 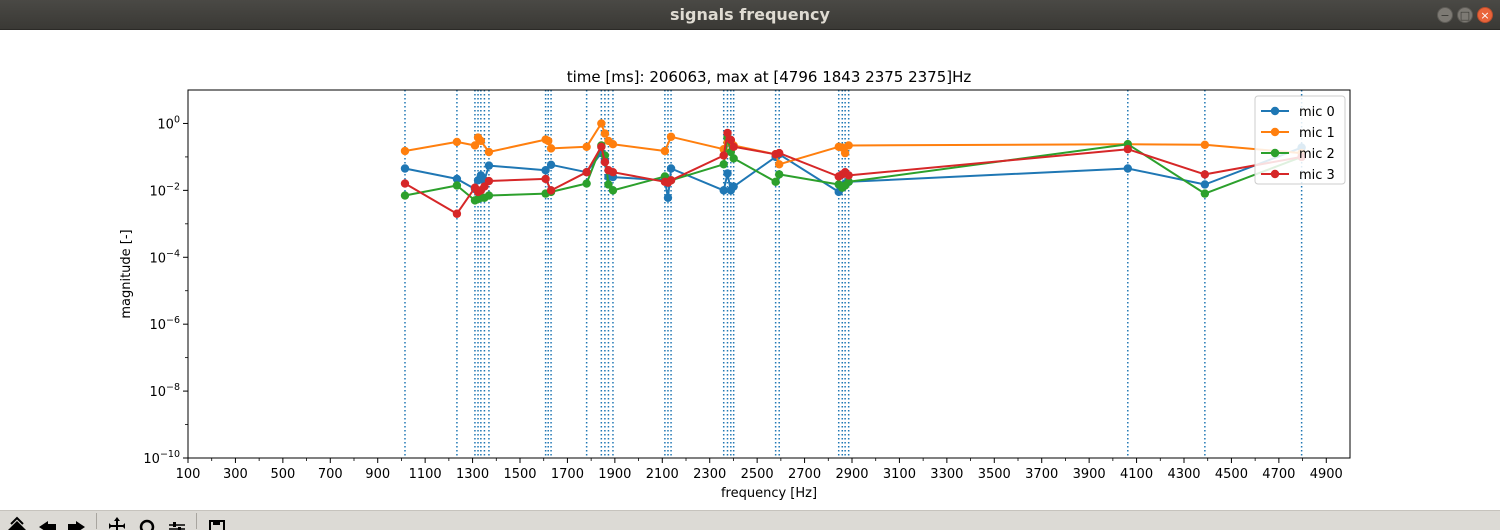 What do you see at coordinates (1485, 15) in the screenshot?
I see `close-icon: ×` at bounding box center [1485, 15].